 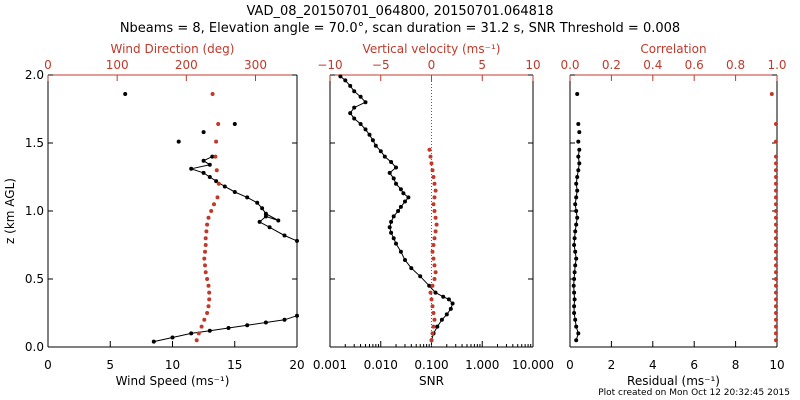 I want to click on x-axis-label-top: Correlation, so click(x=673, y=49).